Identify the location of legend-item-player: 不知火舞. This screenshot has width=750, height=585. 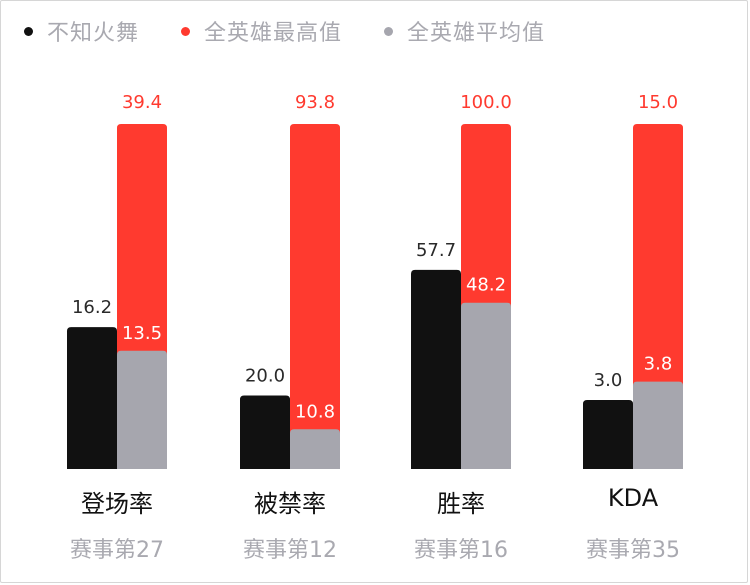
(81, 31).